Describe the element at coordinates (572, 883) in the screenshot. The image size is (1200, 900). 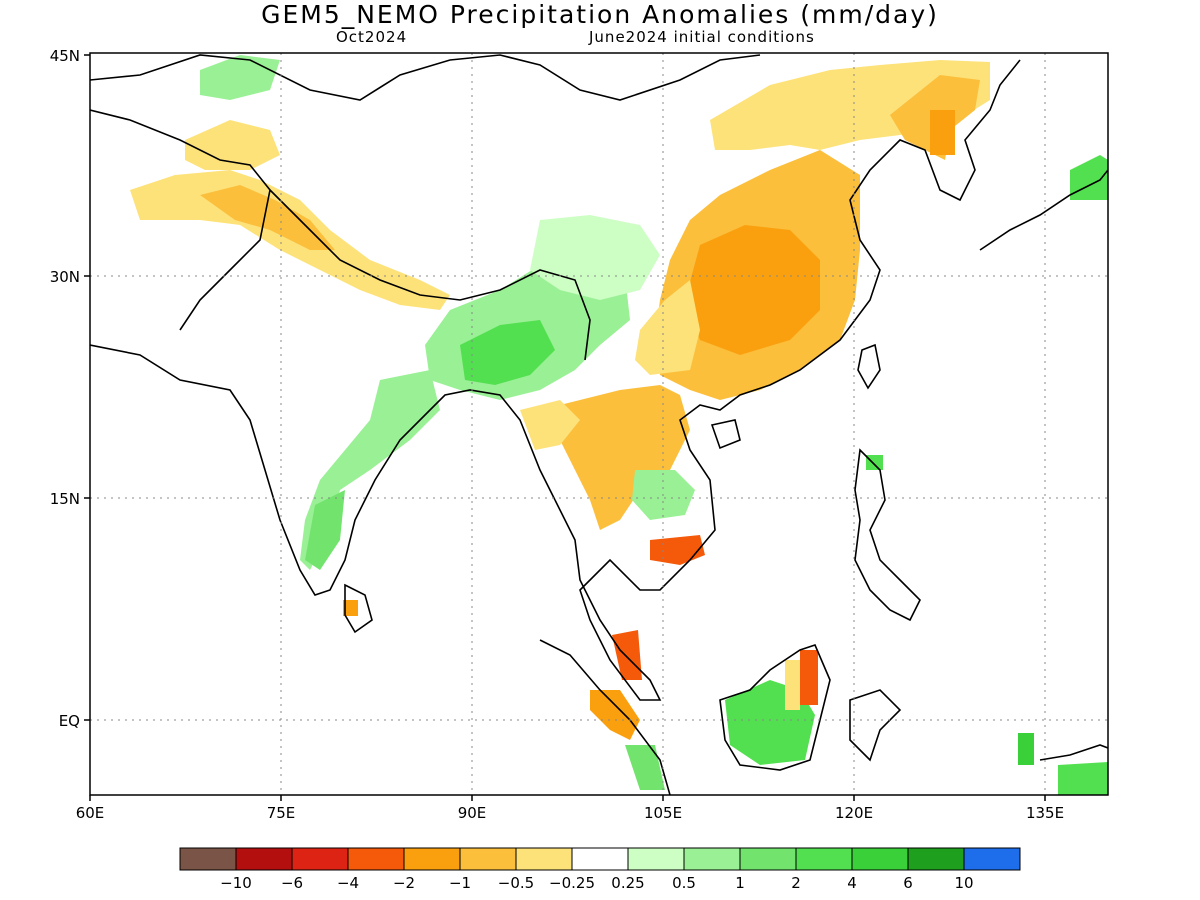
I see `colorbar-tick-label: −0.25` at that location.